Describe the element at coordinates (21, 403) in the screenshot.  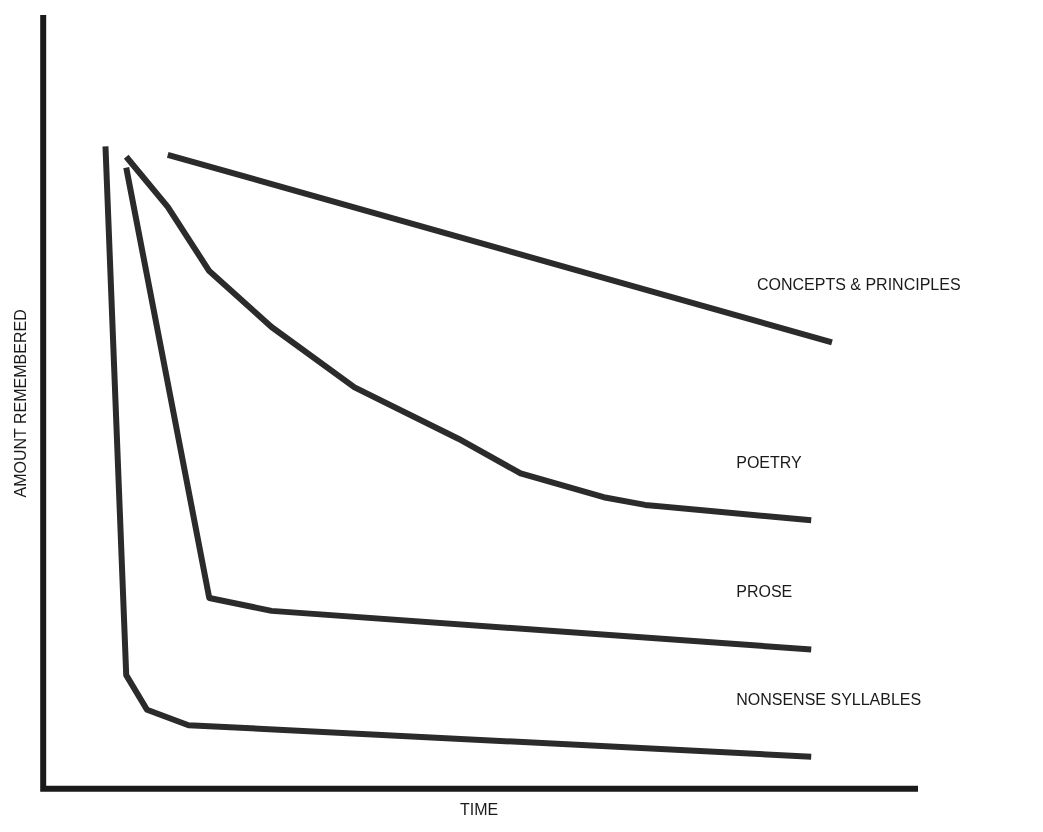
I see `y-axis-title: AMOUNT REMEMBERED` at that location.